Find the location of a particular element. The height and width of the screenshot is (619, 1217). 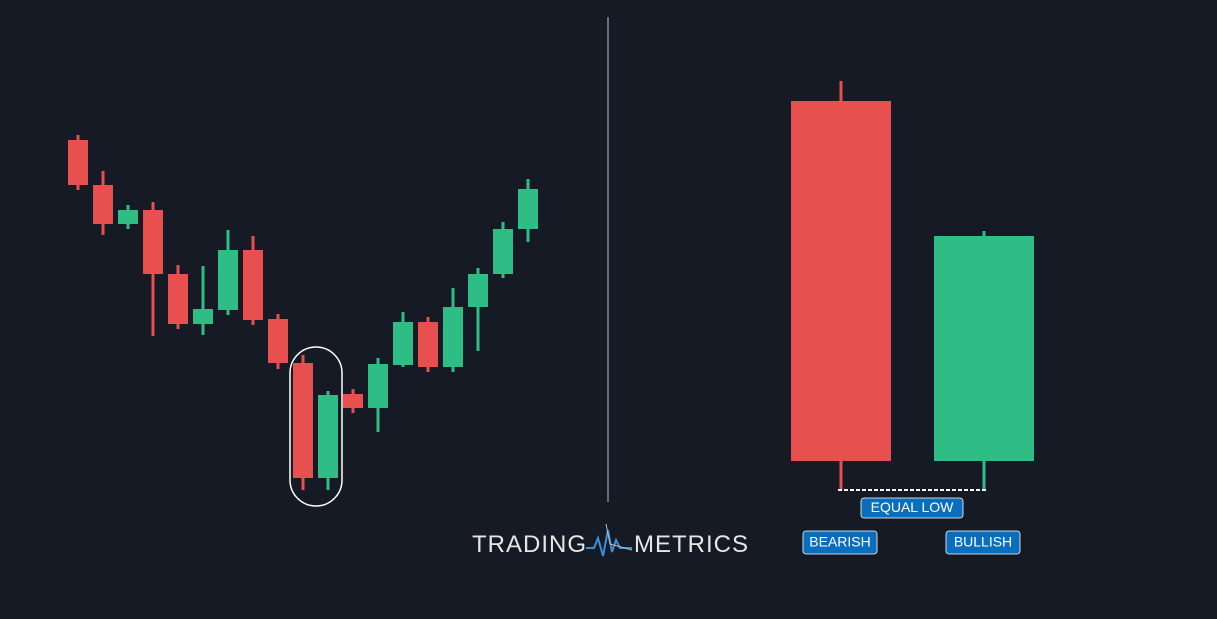

logo-left: TRADING is located at coordinates (529, 544).